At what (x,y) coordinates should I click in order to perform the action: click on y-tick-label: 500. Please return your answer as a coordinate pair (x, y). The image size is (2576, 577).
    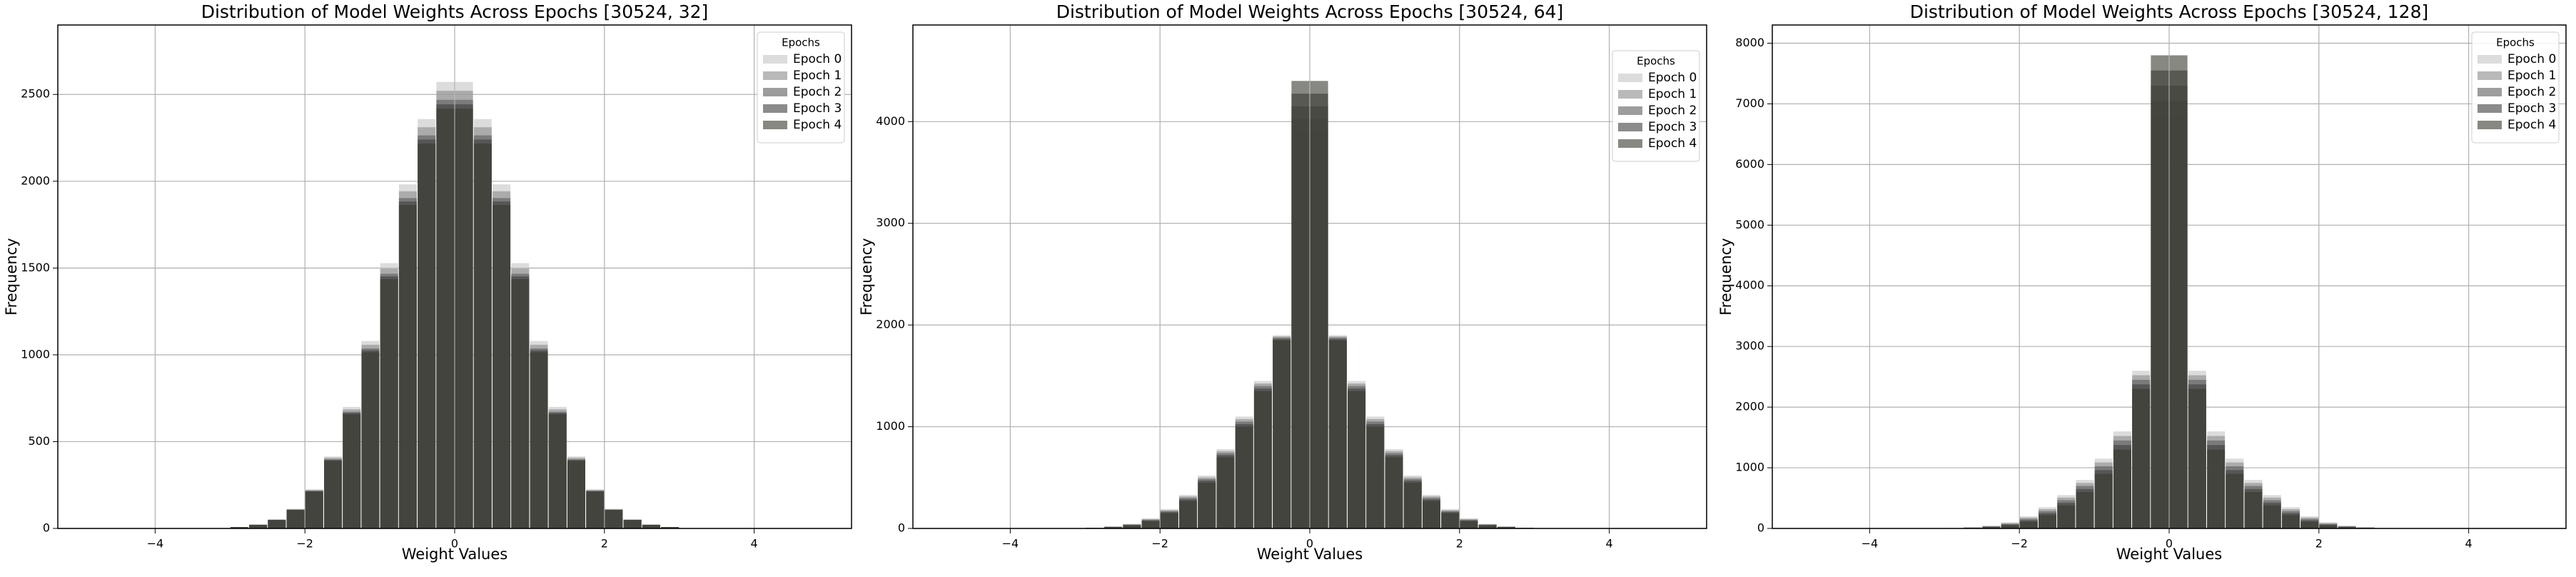
    Looking at the image, I should click on (39, 441).